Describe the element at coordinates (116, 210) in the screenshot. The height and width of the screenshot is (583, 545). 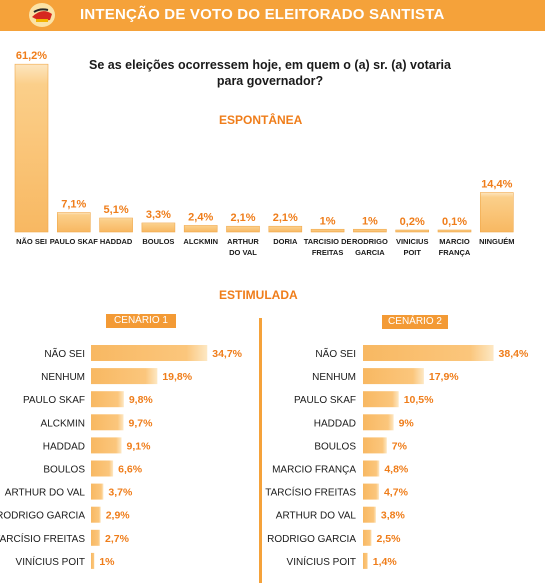
I see `value-label-2: 5,1%` at that location.